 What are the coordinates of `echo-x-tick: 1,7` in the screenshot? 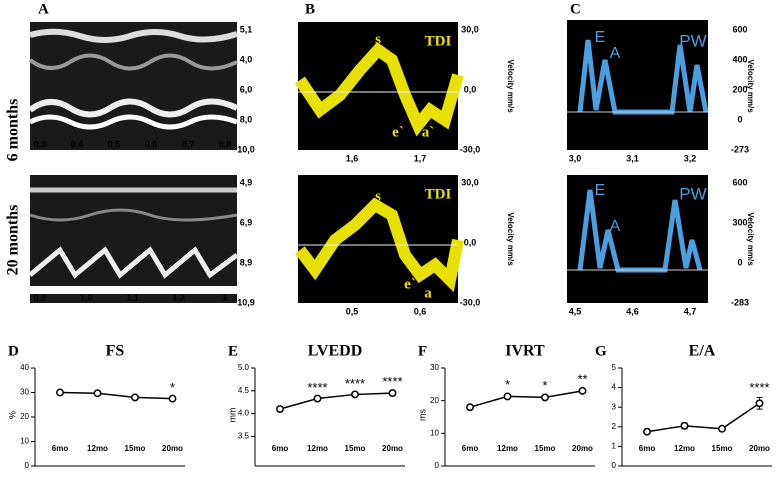 It's located at (420, 158).